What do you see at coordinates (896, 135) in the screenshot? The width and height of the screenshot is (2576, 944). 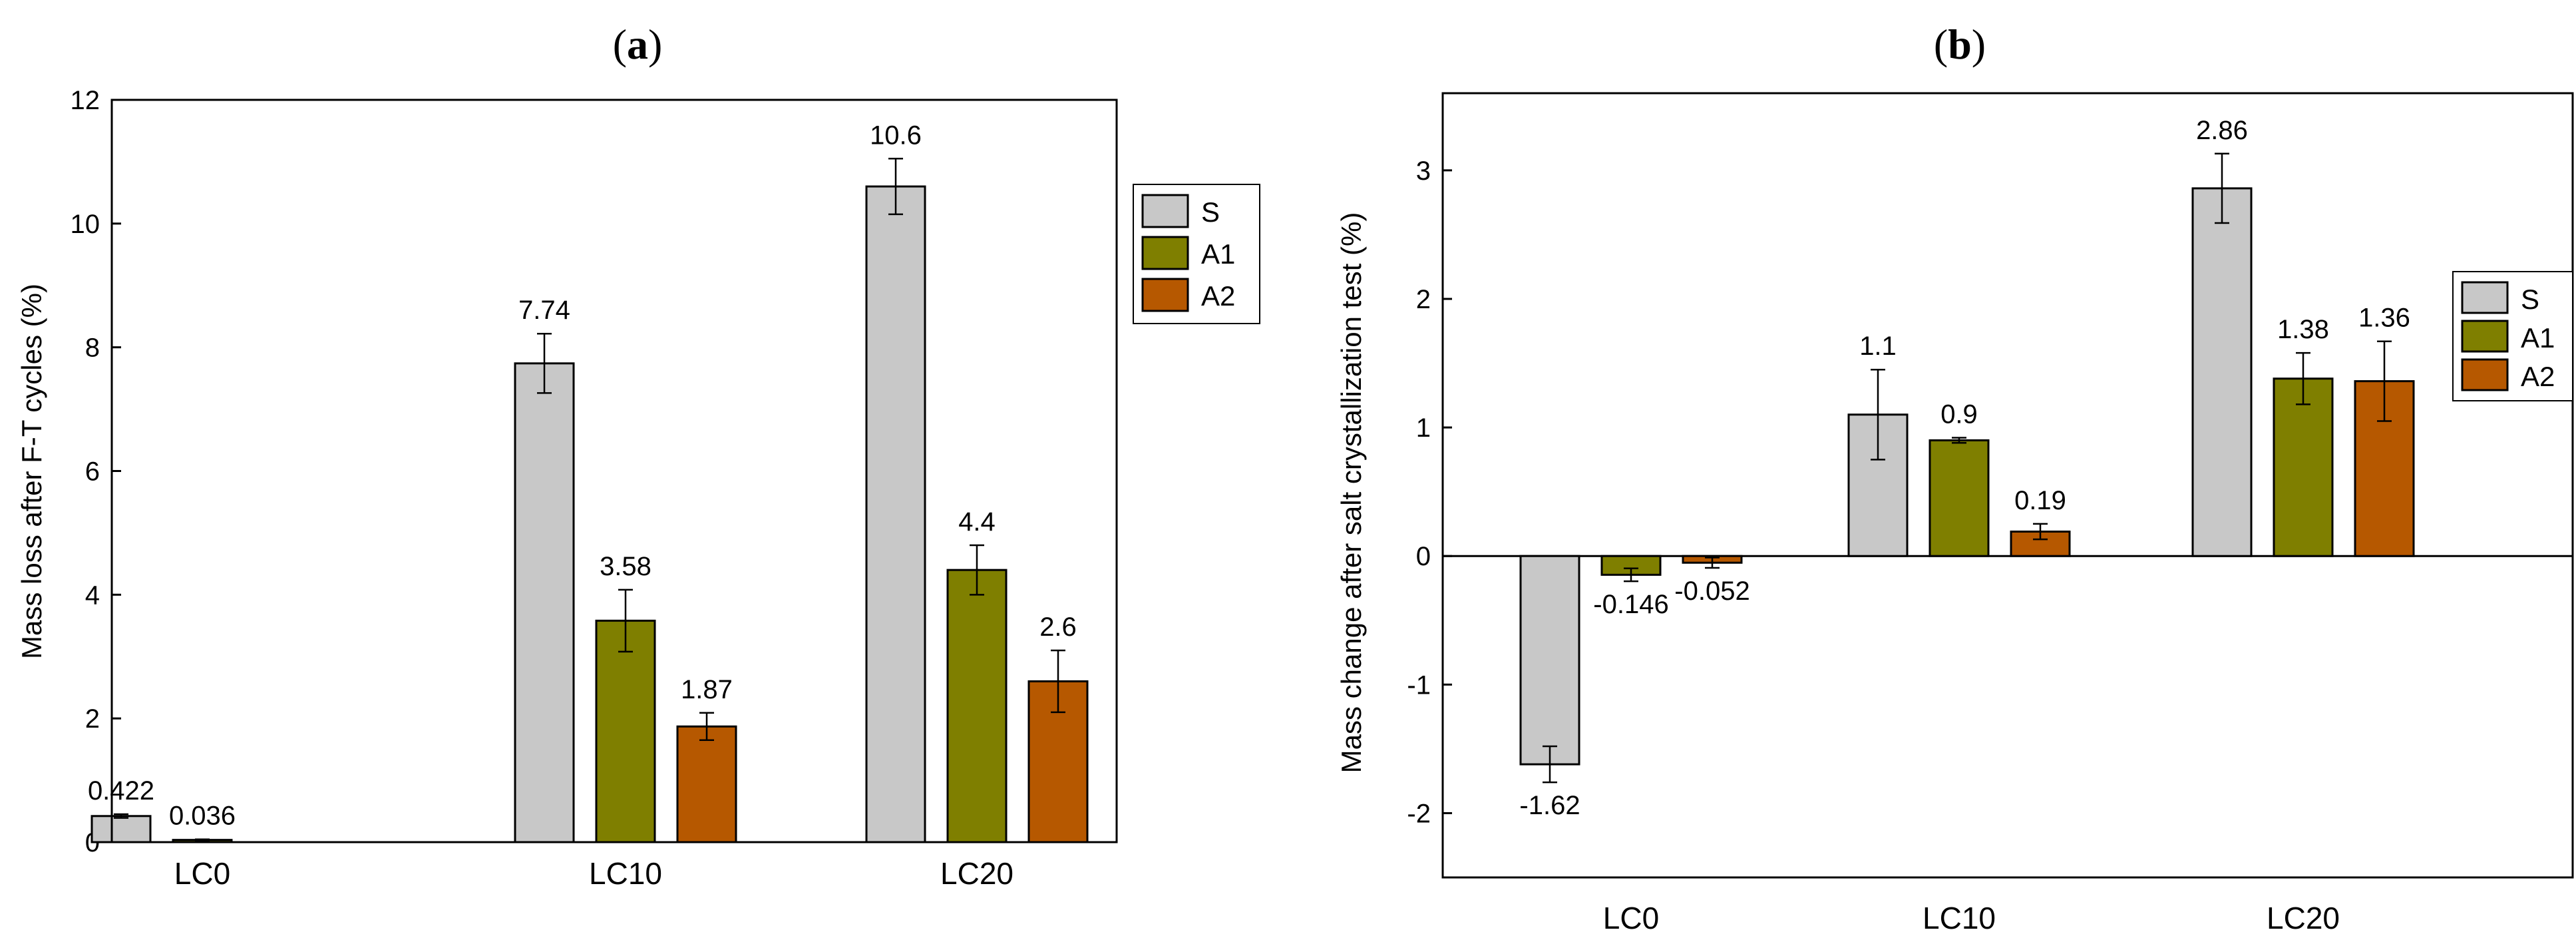 I see `data-label: 10.6` at bounding box center [896, 135].